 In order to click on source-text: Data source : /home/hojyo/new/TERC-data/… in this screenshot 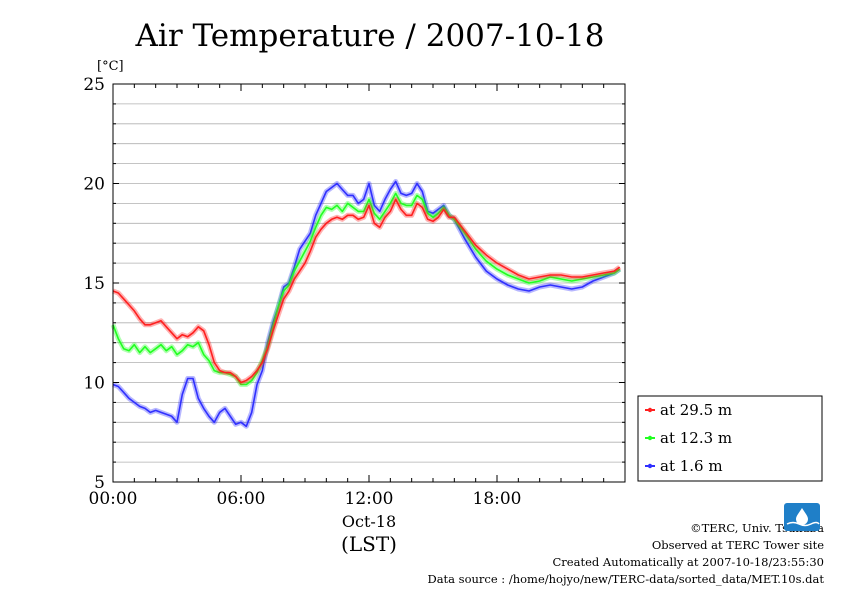, I will do `click(625, 579)`.